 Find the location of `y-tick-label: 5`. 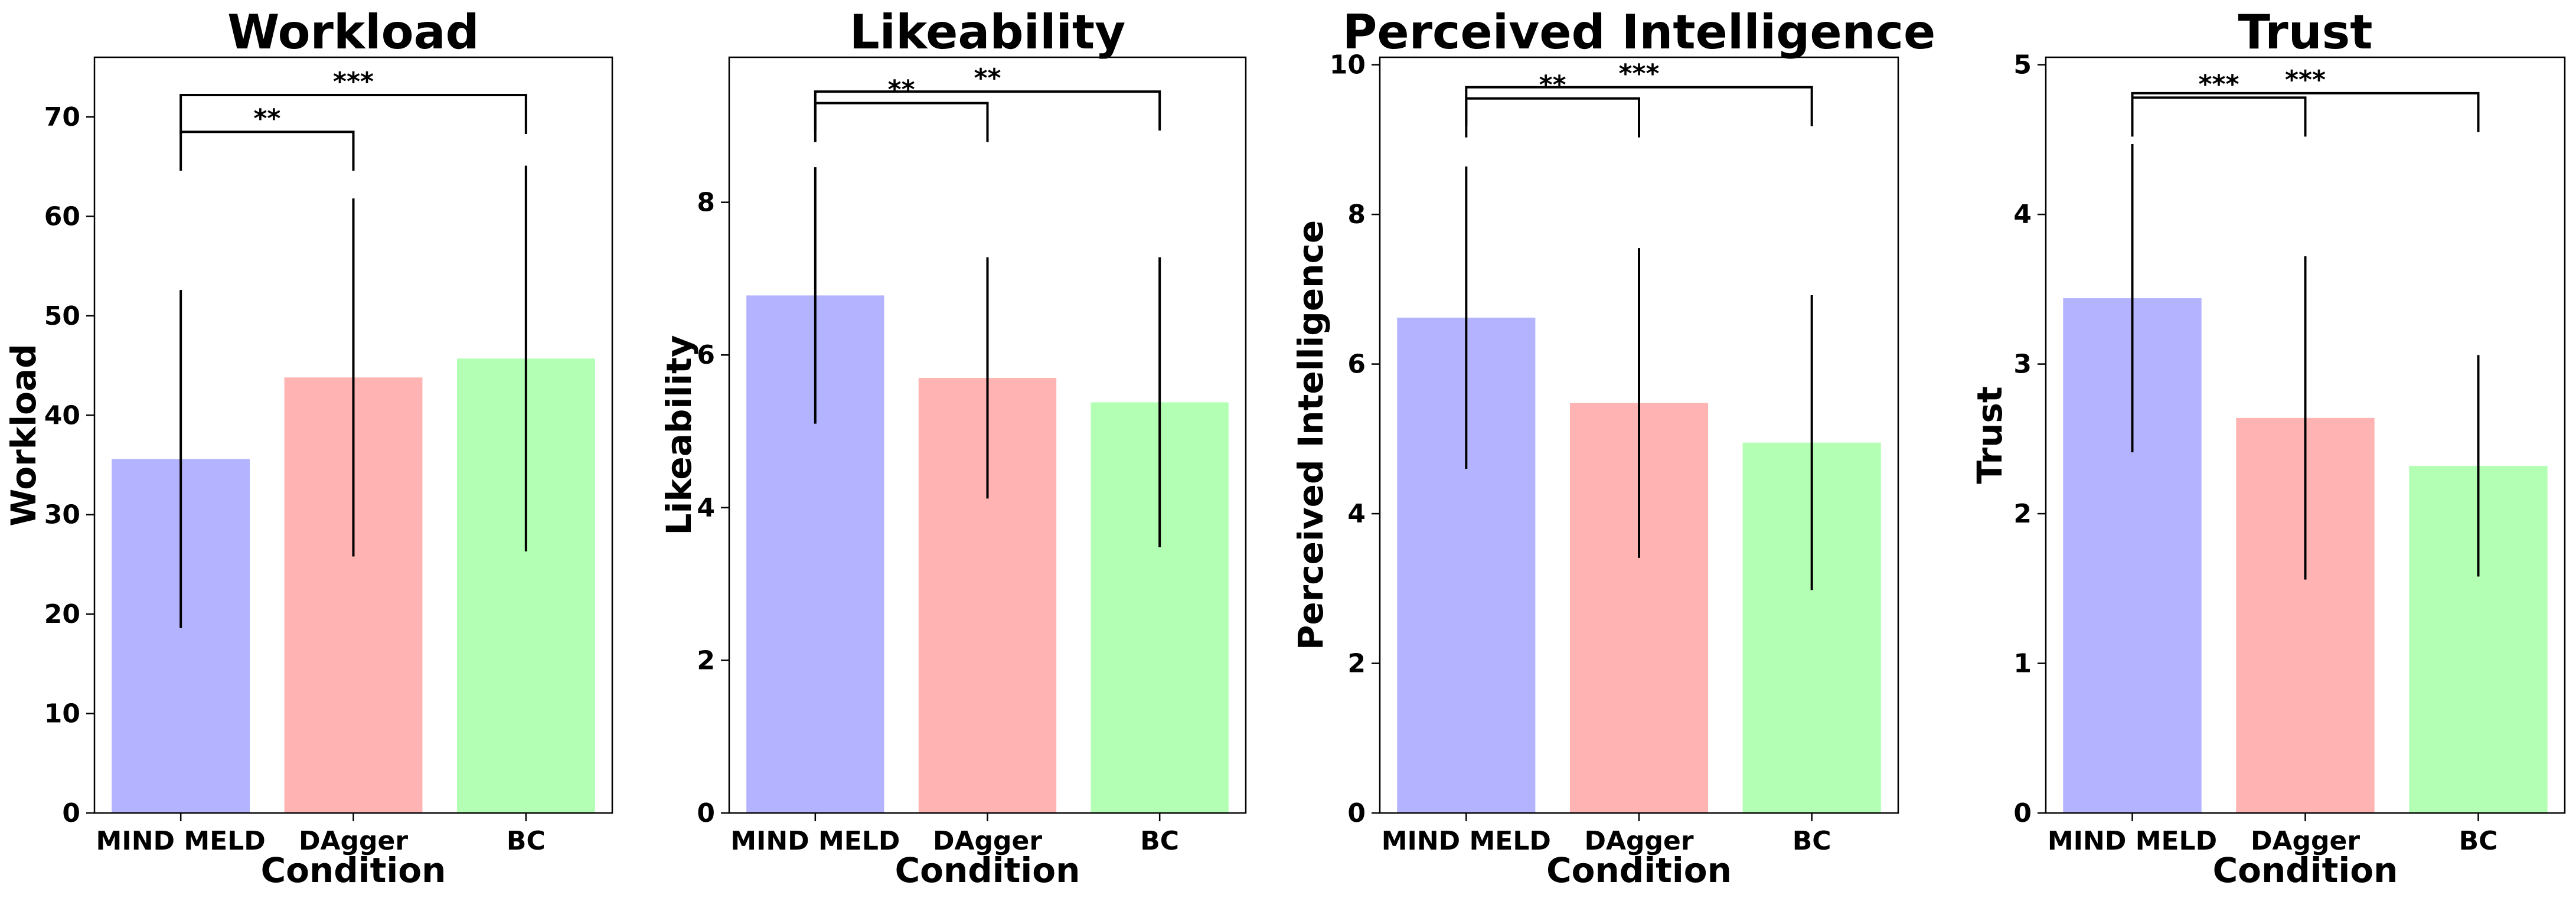

y-tick-label: 5 is located at coordinates (2022, 65).